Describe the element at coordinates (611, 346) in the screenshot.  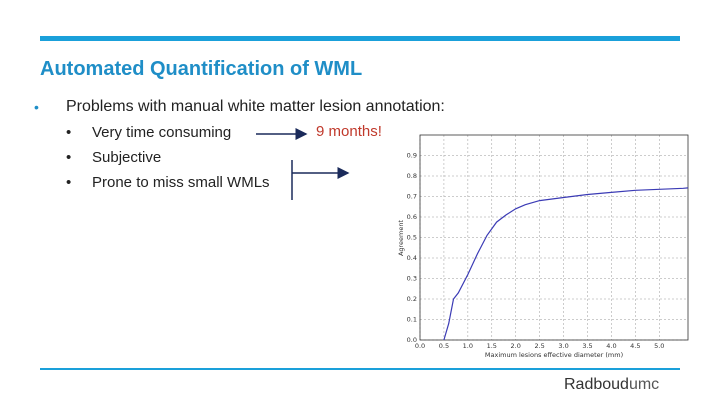
I see `x-tick-label: 4.0` at that location.